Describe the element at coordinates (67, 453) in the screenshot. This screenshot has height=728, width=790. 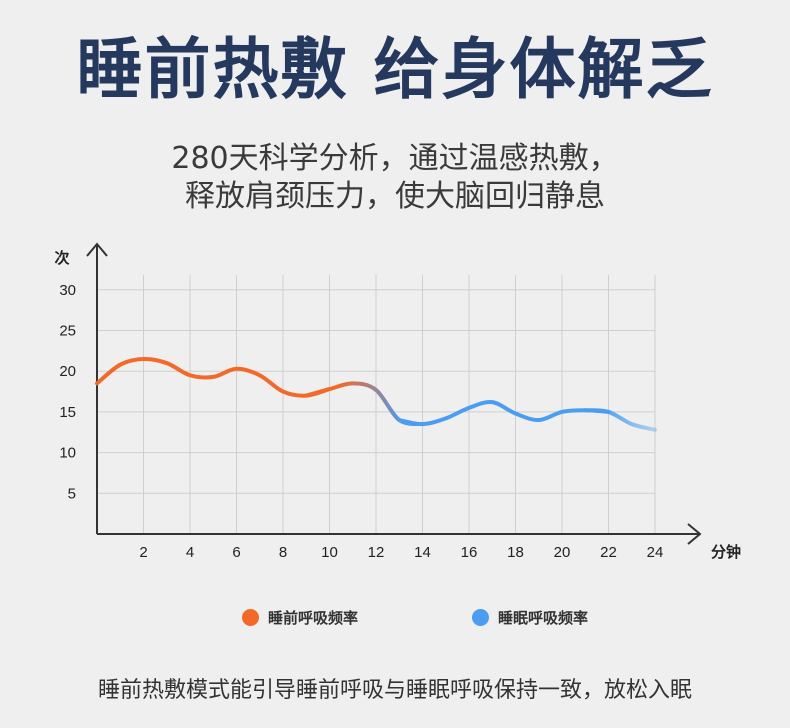
I see `y-tick-label: 10` at that location.